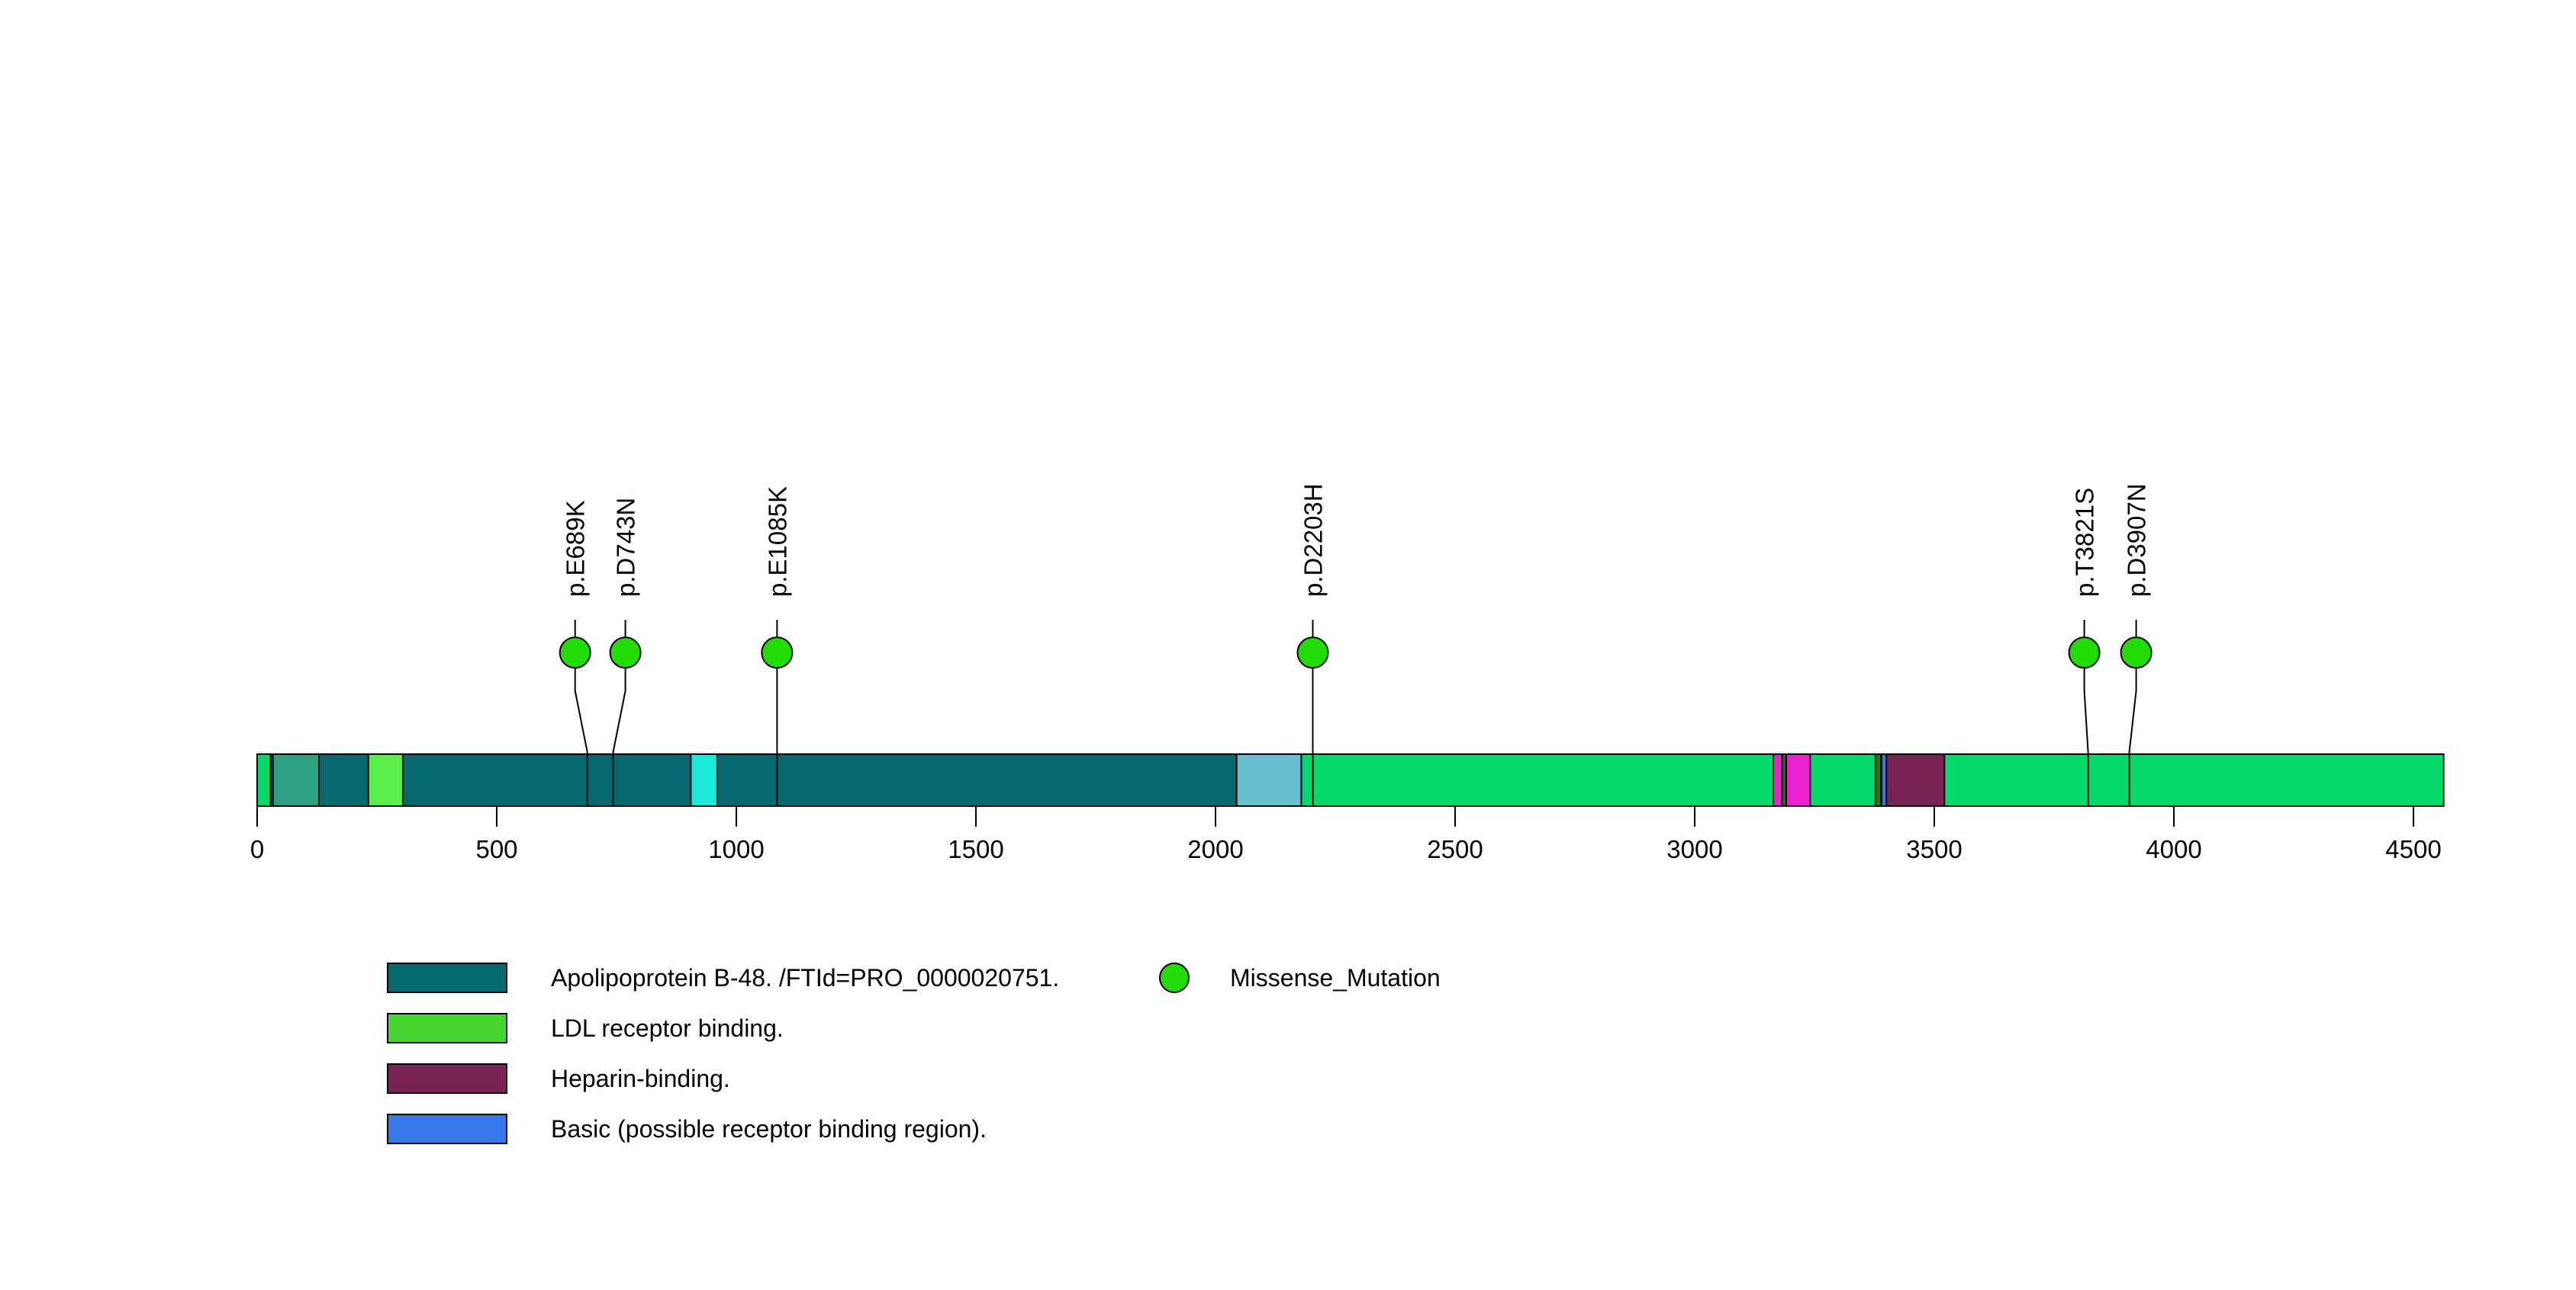  What do you see at coordinates (385, 780) in the screenshot?
I see `domain-segment-ldl-receptor-binding-block` at bounding box center [385, 780].